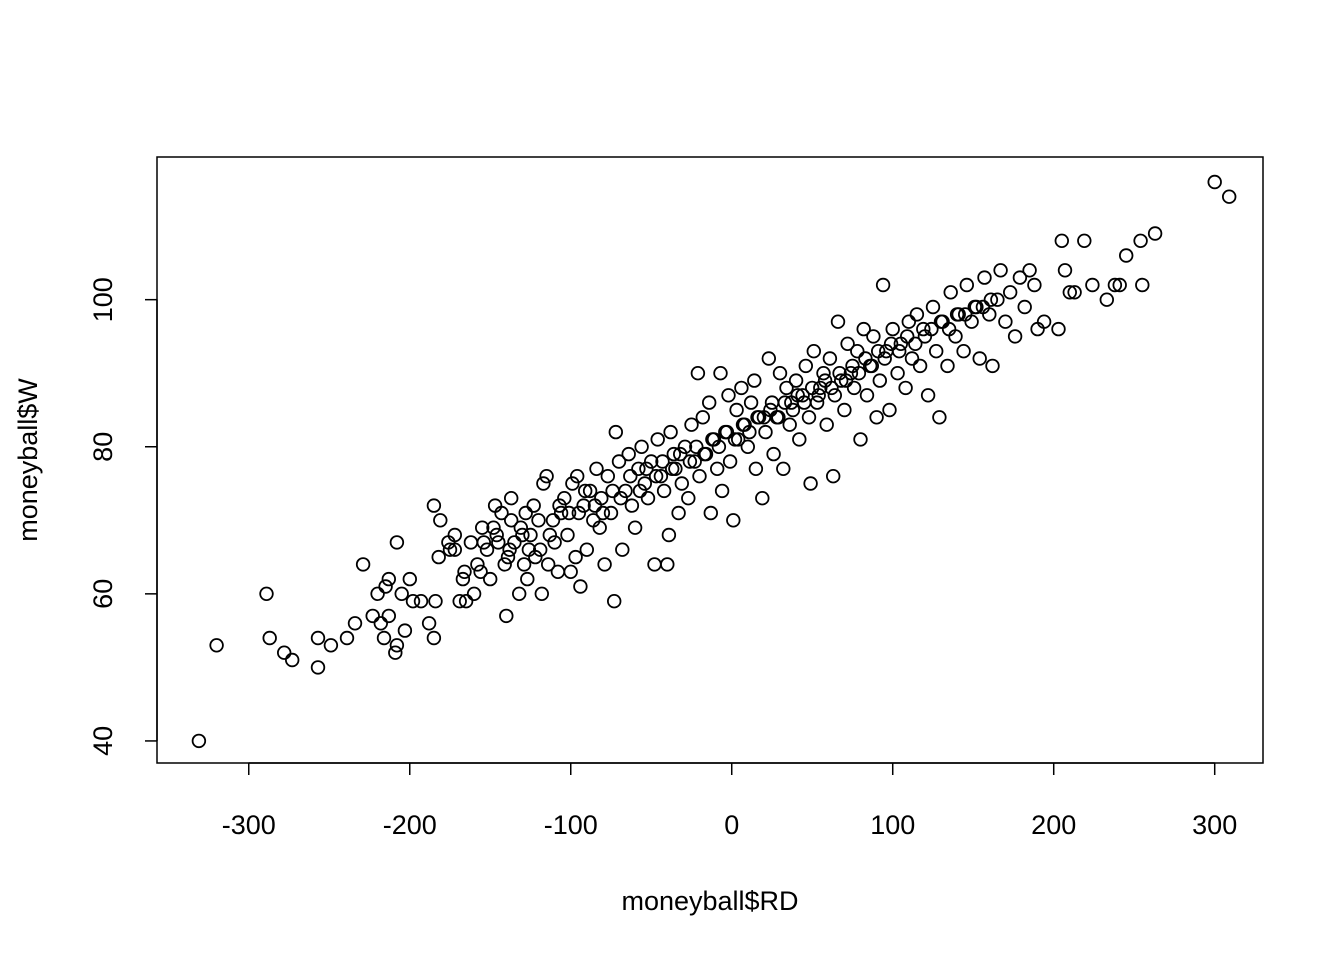  I want to click on y-tick-label: 100, so click(103, 299).